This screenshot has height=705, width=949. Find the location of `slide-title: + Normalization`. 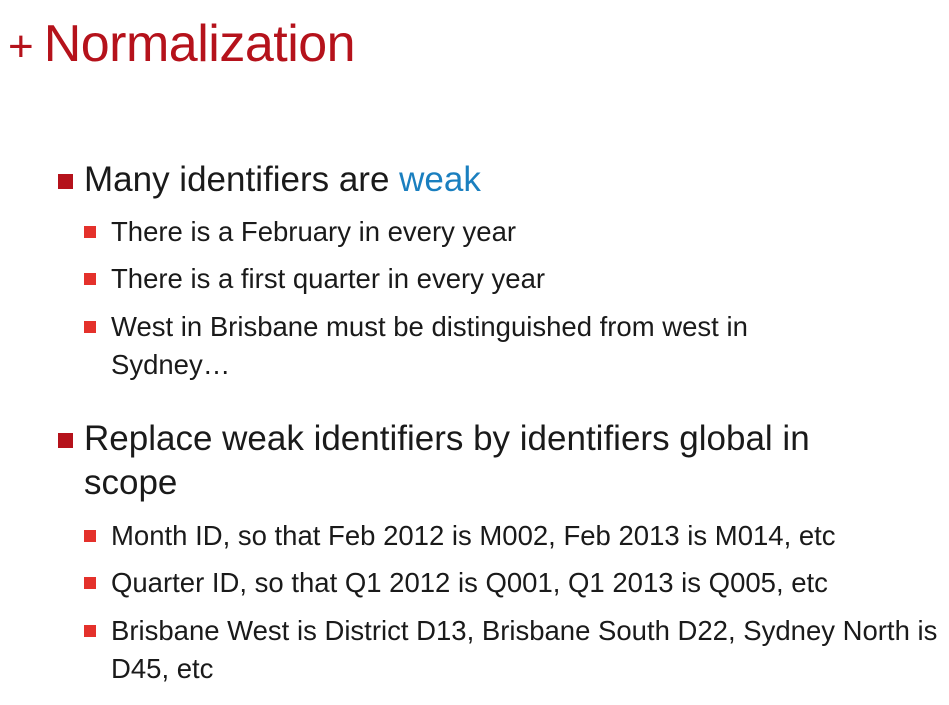

slide-title: + Normalization is located at coordinates (182, 44).